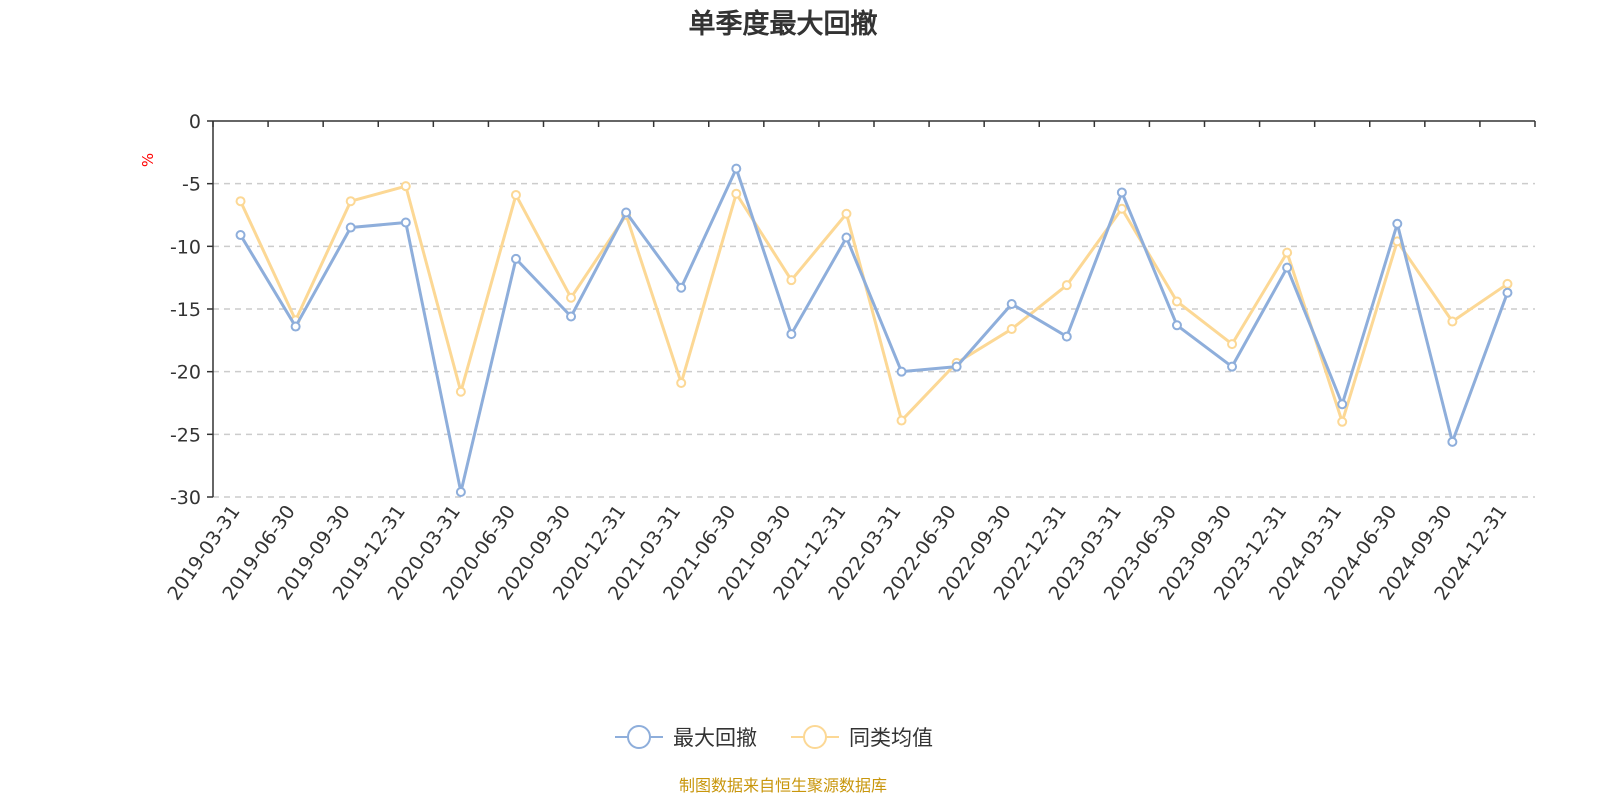 This screenshot has height=800, width=1600. What do you see at coordinates (191, 185) in the screenshot?
I see `y-tick-label: -5` at bounding box center [191, 185].